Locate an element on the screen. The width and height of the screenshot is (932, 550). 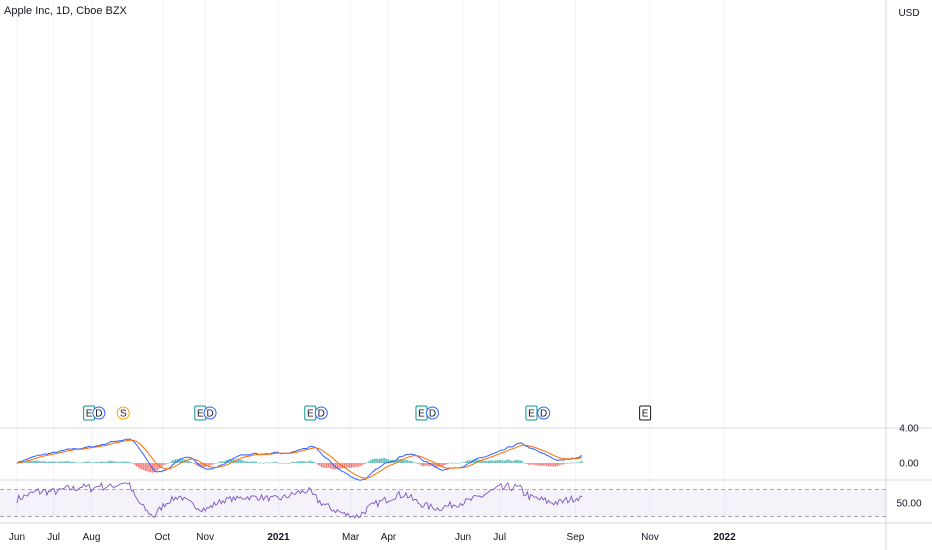
macd-line is located at coordinates (299, 459).